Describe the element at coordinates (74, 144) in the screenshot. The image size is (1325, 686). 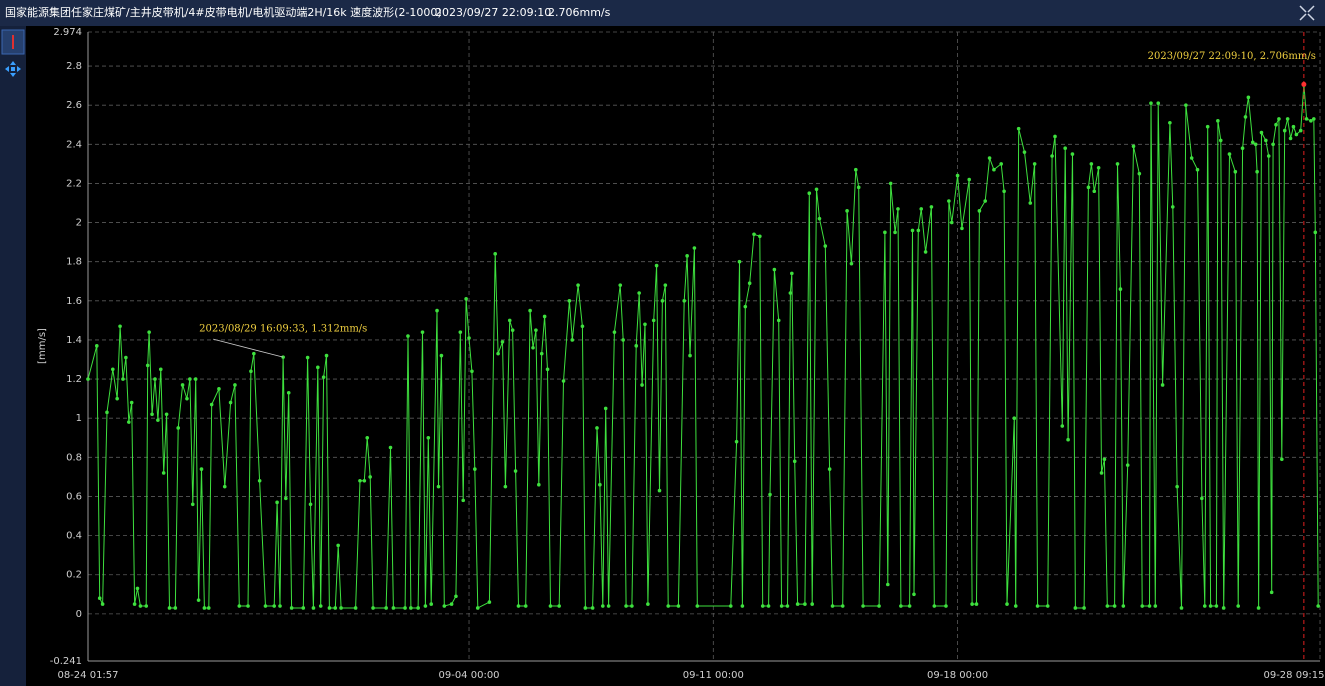
I see `y-tick-label: 2.4` at that location.